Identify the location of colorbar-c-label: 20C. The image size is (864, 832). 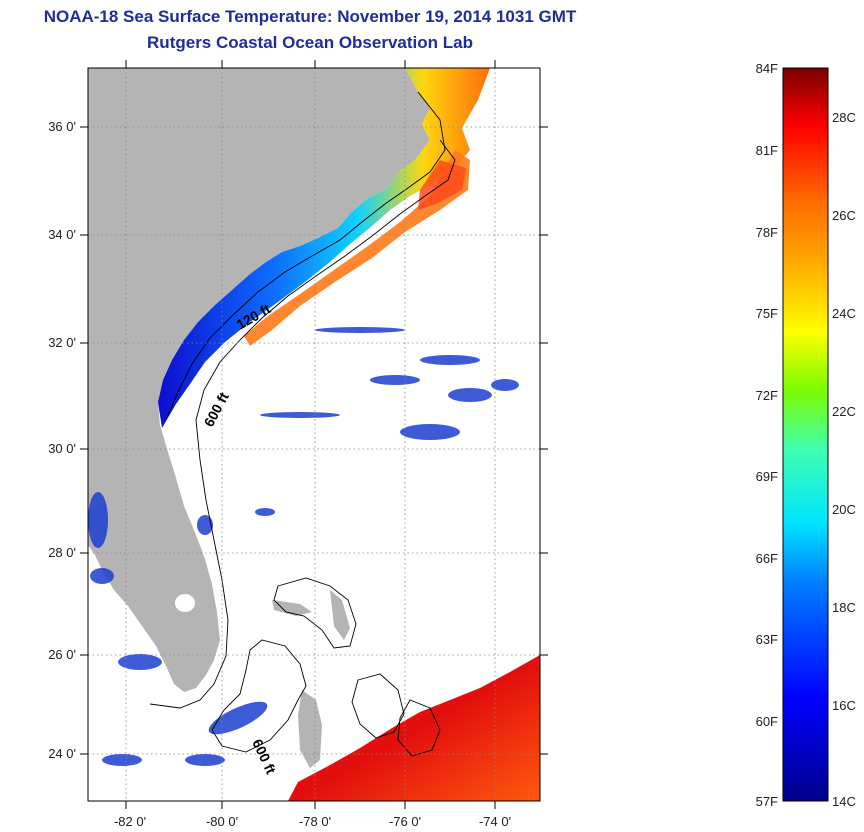
(844, 509).